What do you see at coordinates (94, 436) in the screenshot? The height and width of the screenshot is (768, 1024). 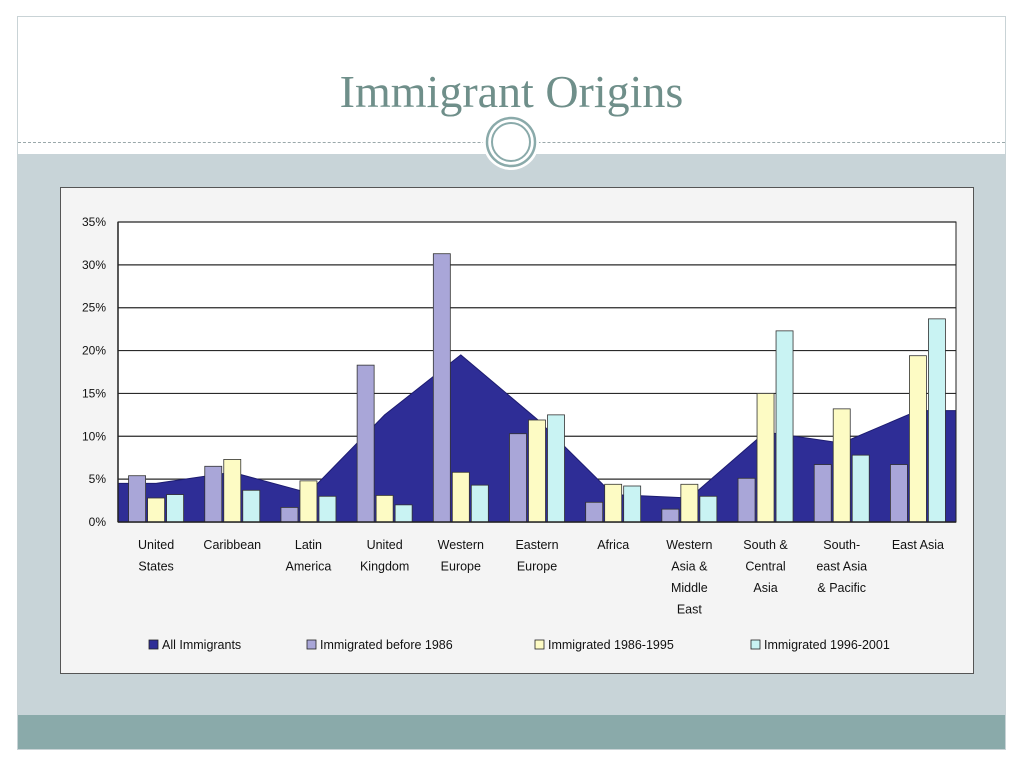 I see `y-tick-label: 10%` at bounding box center [94, 436].